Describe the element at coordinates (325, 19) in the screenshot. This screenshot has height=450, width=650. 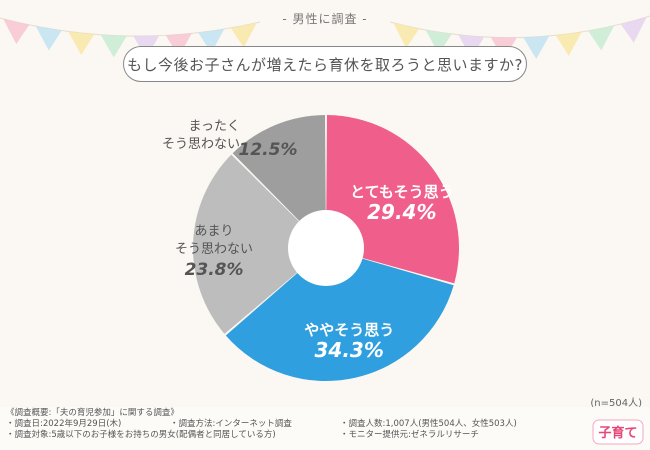
I see `survey-tag: - 男性に調査 -` at that location.